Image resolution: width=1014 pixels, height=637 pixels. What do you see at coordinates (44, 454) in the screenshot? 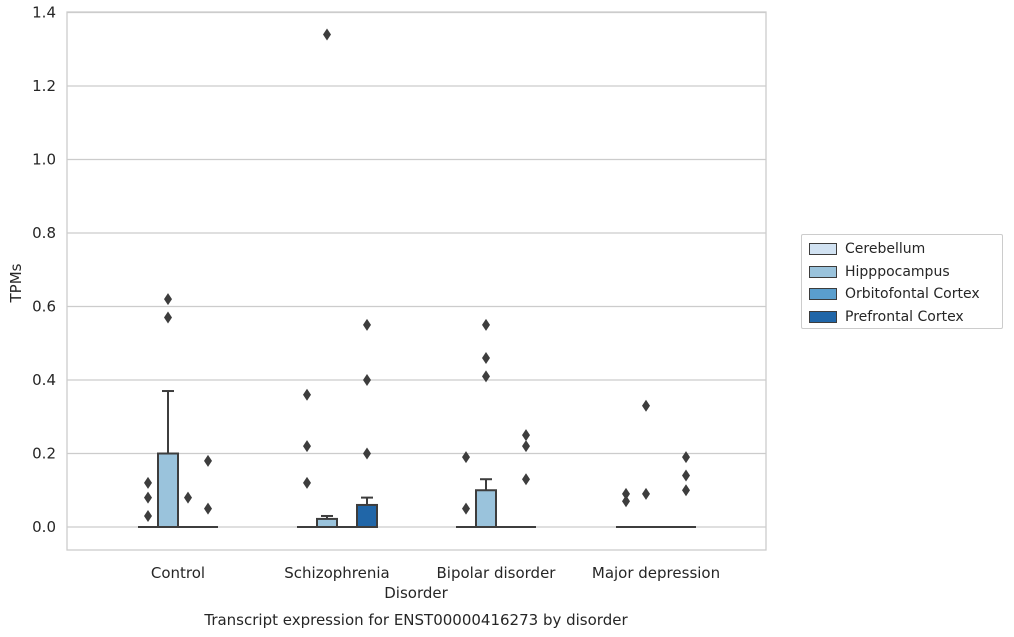
I see `y-tick-label: 0.2` at bounding box center [44, 454].